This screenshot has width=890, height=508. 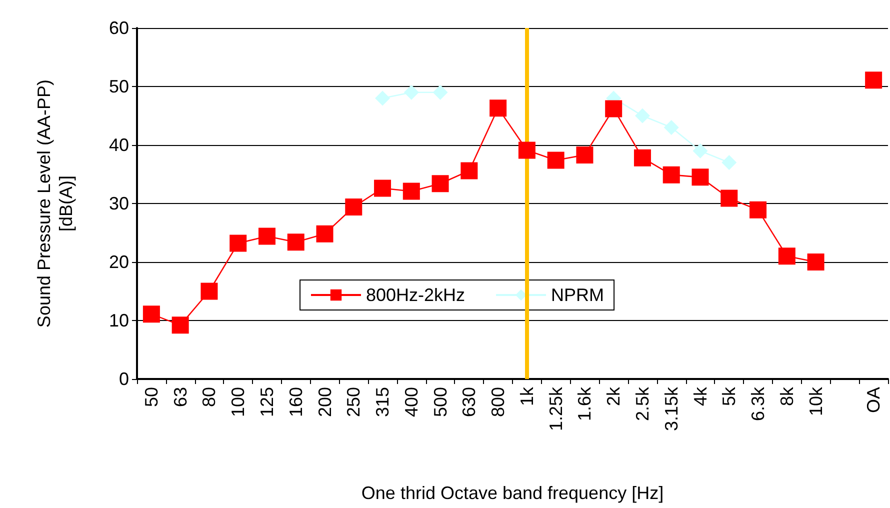 What do you see at coordinates (577, 295) in the screenshot?
I see `legend-label: NPRM` at bounding box center [577, 295].